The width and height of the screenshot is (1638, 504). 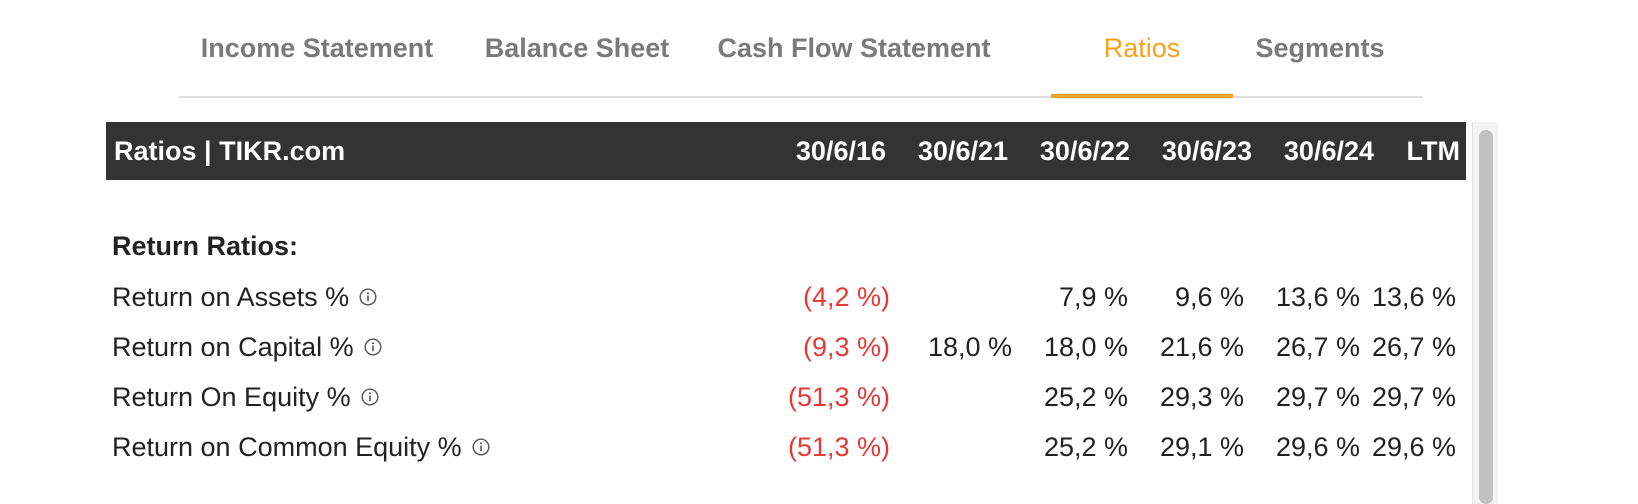 What do you see at coordinates (1142, 49) in the screenshot?
I see `tab-ratios: Ratios` at bounding box center [1142, 49].